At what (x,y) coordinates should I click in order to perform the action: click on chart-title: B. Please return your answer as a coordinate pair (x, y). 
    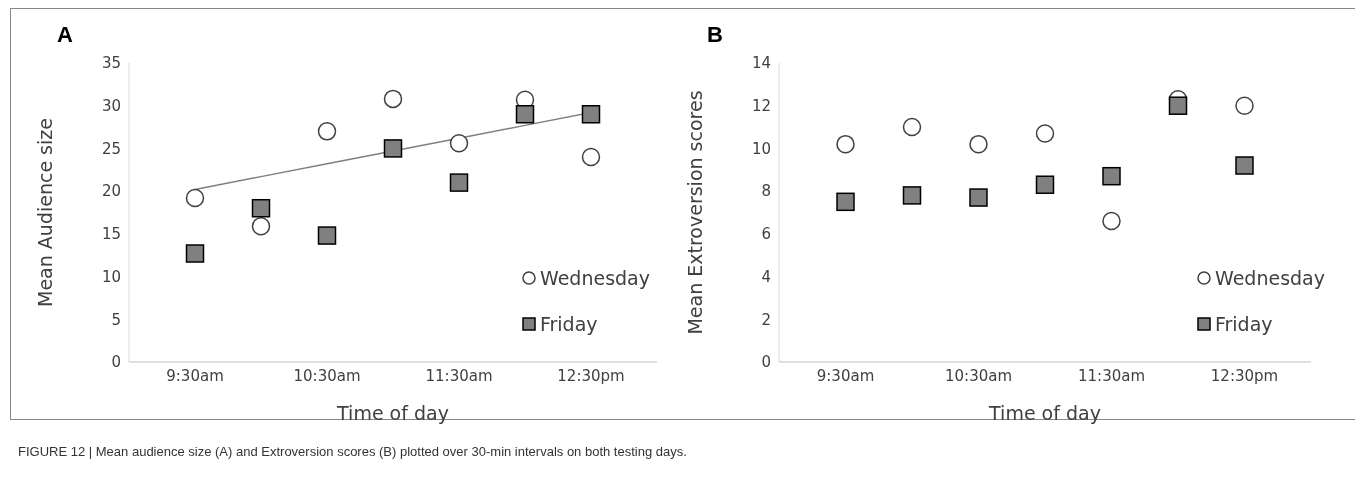
    Looking at the image, I should click on (715, 35).